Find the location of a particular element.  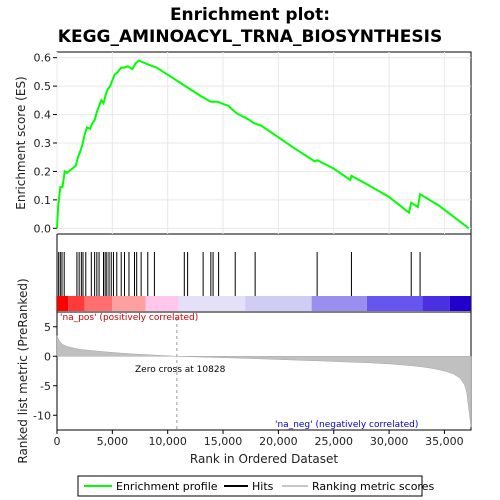

x-tick-label: 0 is located at coordinates (57, 441).